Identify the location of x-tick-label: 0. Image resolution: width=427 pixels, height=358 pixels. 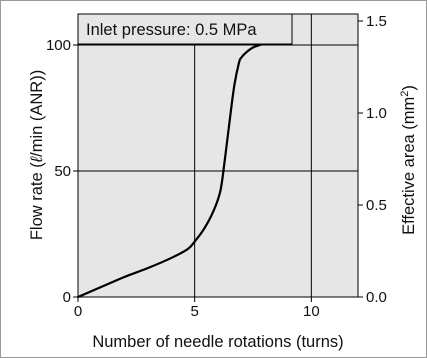
(78, 311).